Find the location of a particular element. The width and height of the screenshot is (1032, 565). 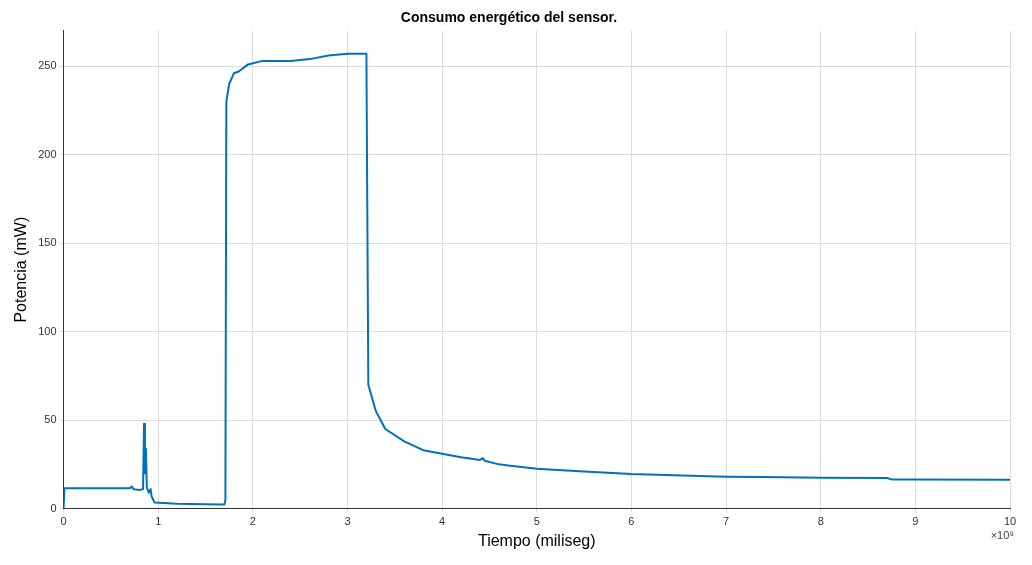

text: ×10⁹ is located at coordinates (1002, 535).